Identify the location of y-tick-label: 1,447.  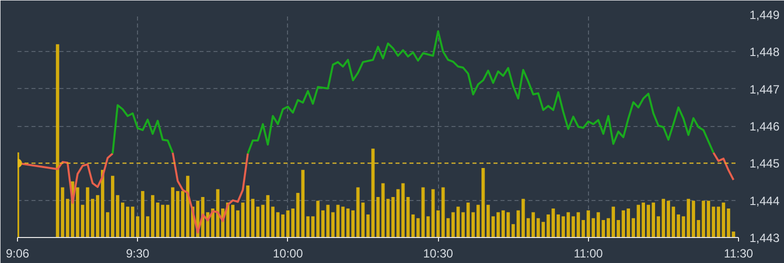
(765, 89).